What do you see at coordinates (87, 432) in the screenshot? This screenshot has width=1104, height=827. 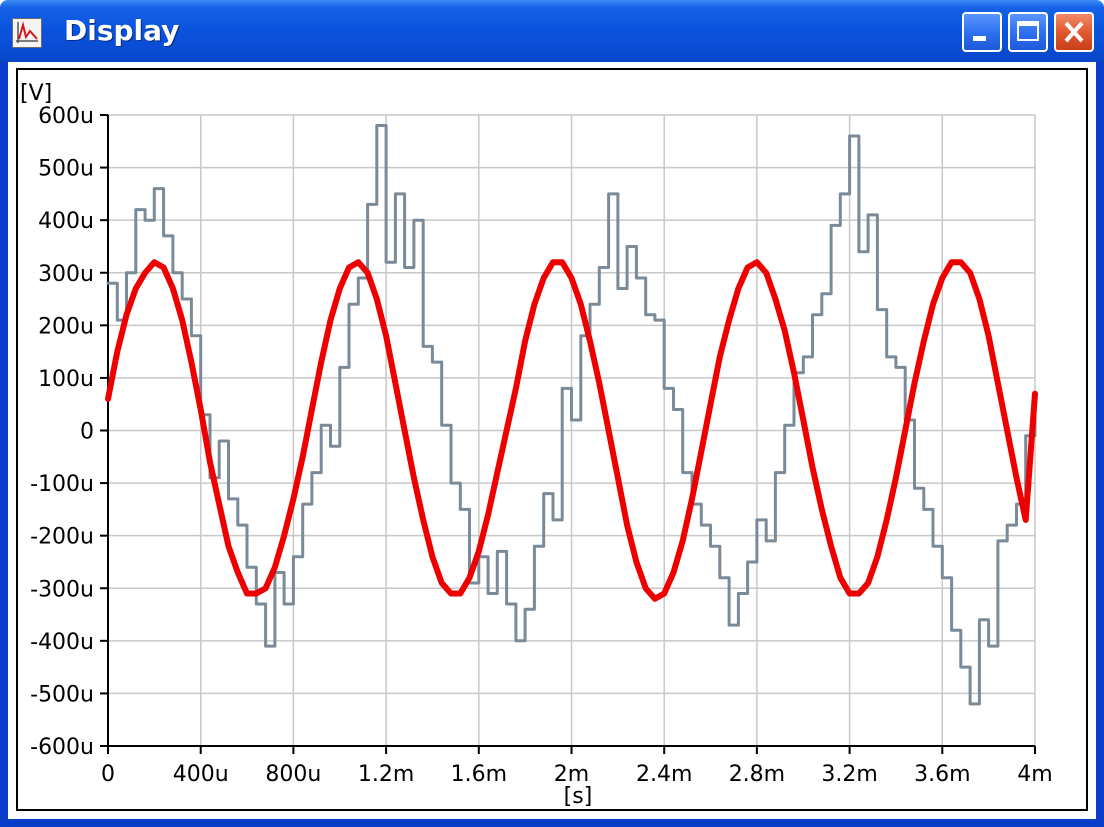 I see `y-tick-label: 0` at bounding box center [87, 432].